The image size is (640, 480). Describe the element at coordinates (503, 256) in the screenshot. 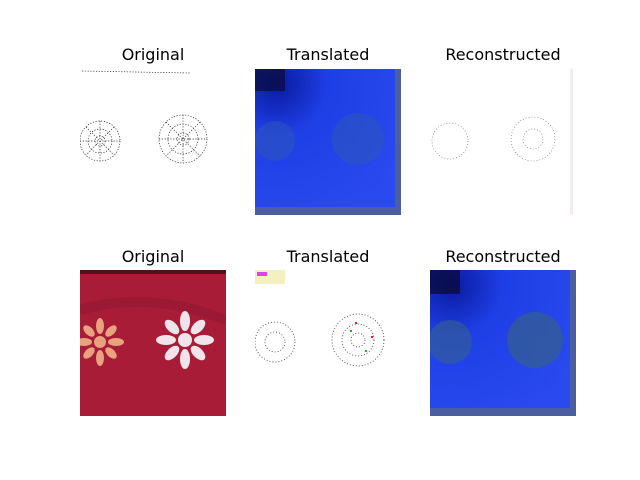

I see `title-row2-reconstructed: Reconstructed` at that location.